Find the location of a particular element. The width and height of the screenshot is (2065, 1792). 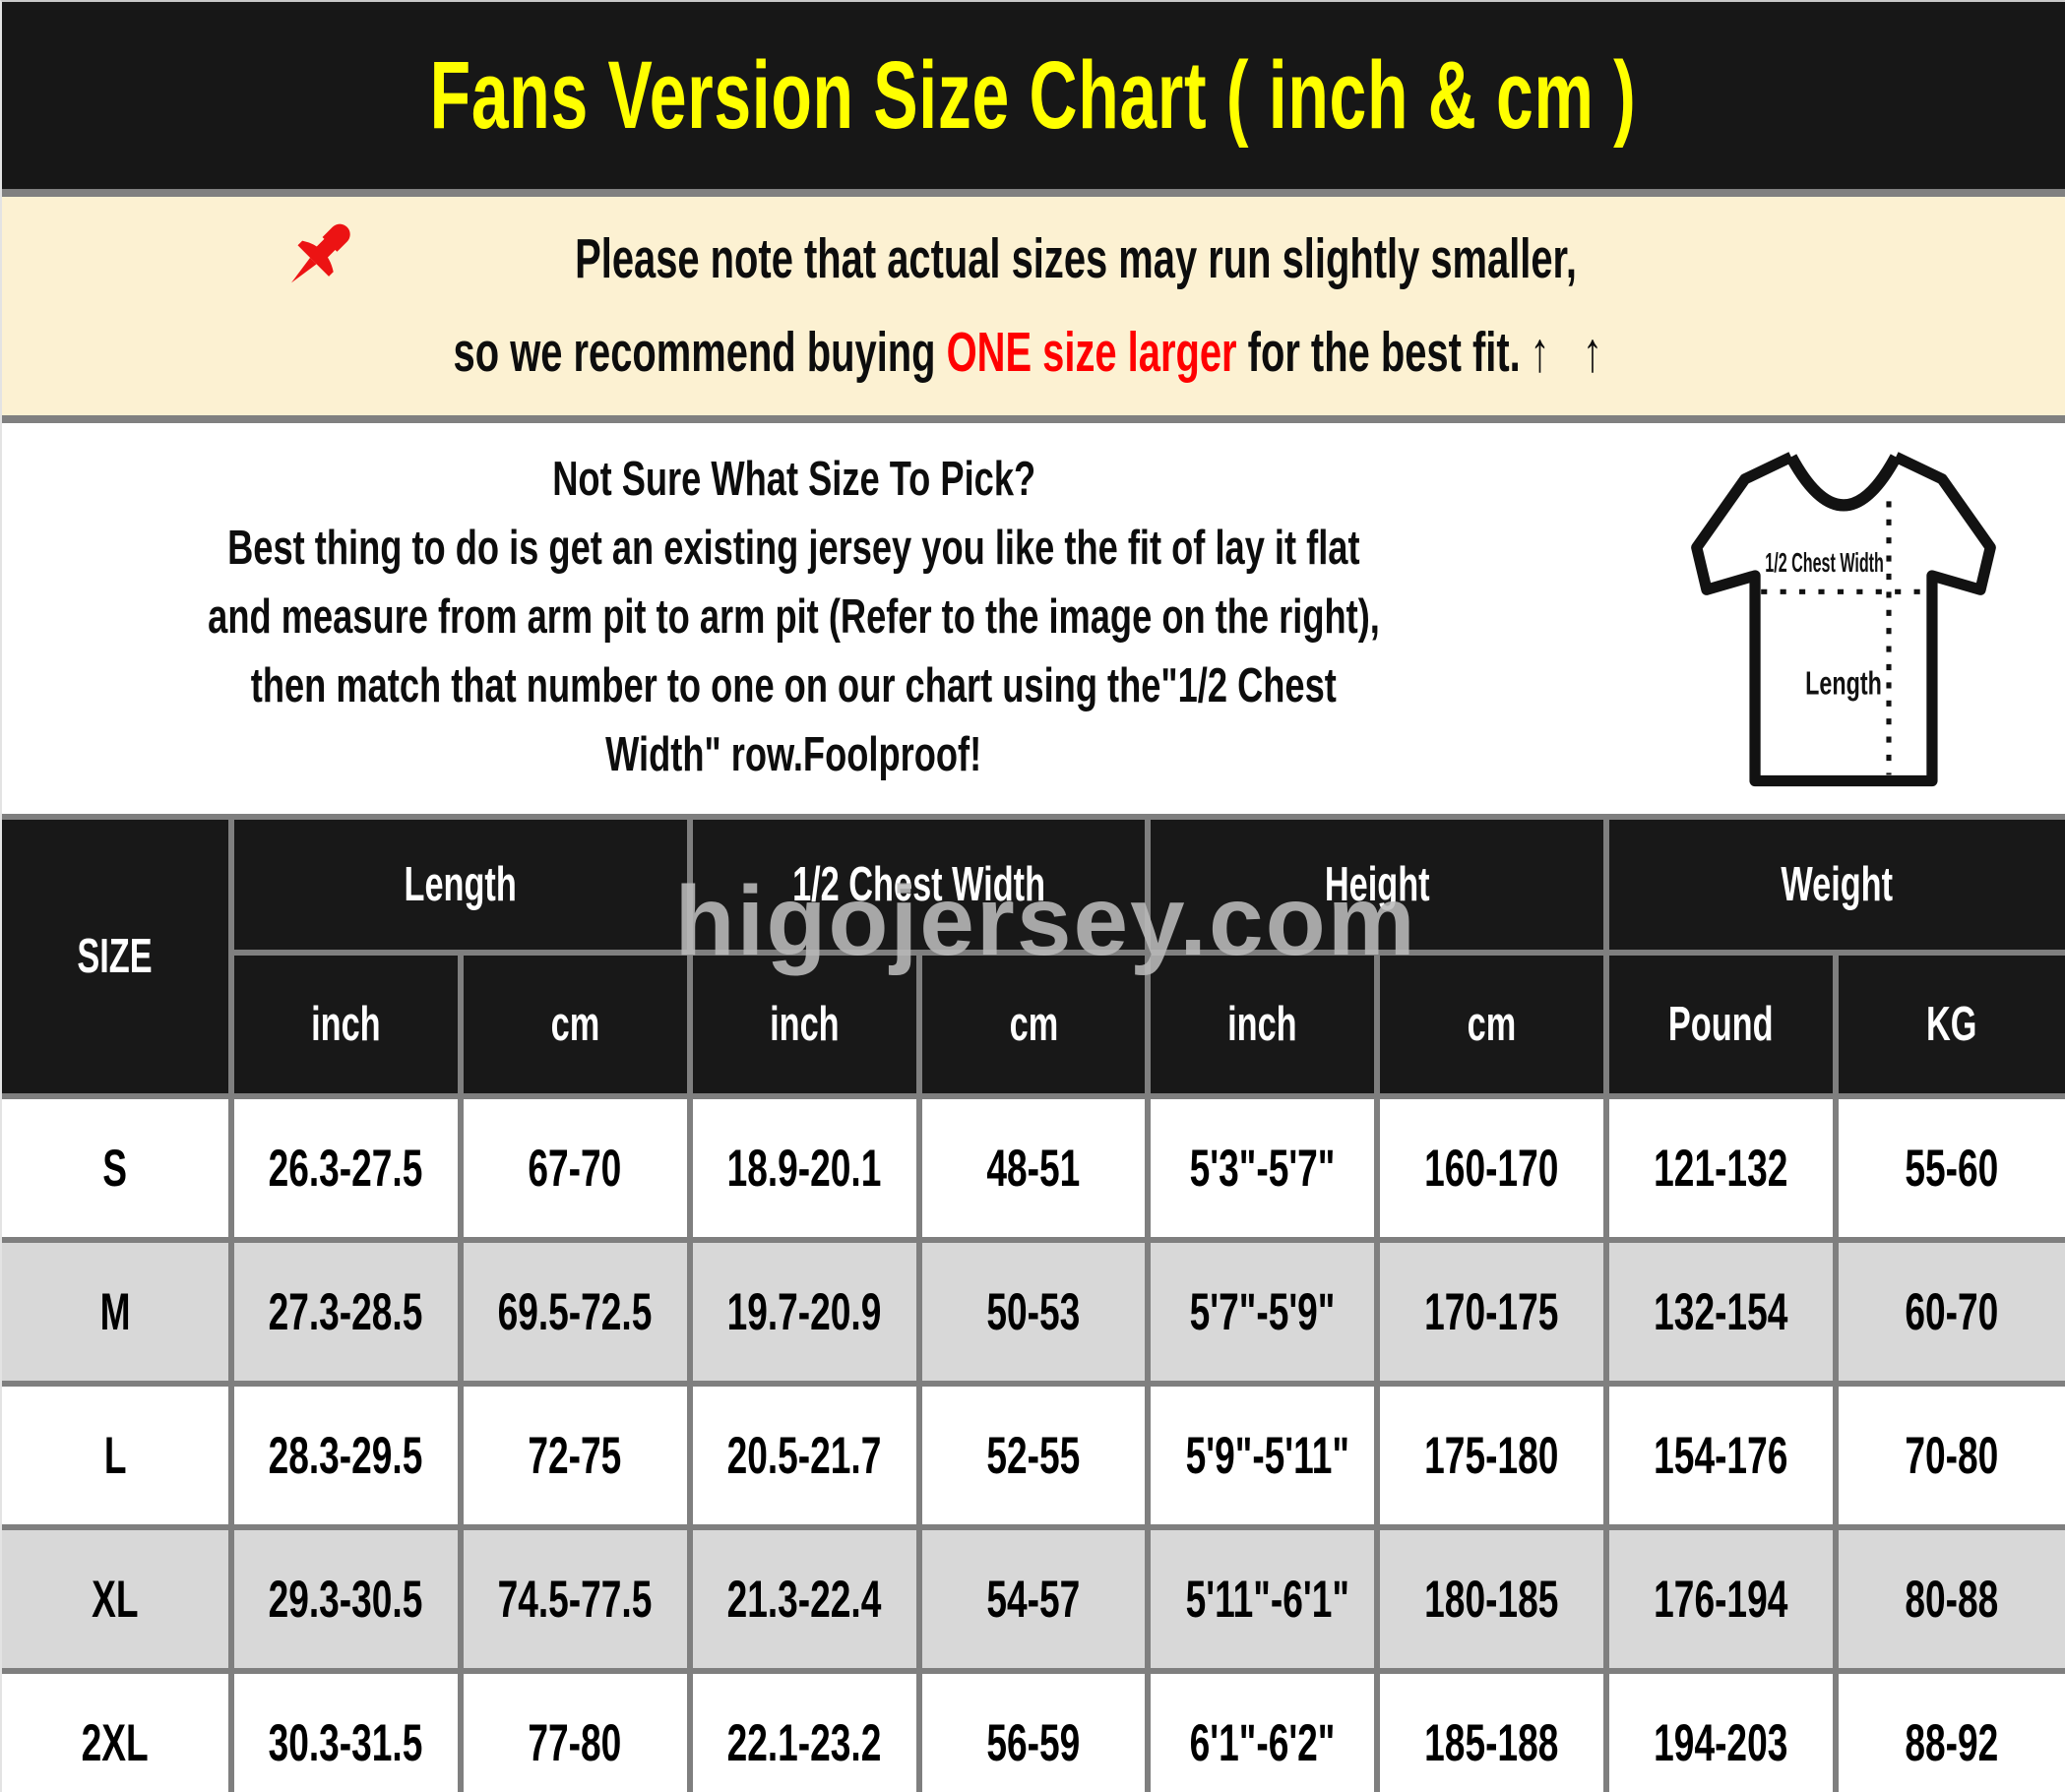

cell-value: 52-55 is located at coordinates (1034, 1455).